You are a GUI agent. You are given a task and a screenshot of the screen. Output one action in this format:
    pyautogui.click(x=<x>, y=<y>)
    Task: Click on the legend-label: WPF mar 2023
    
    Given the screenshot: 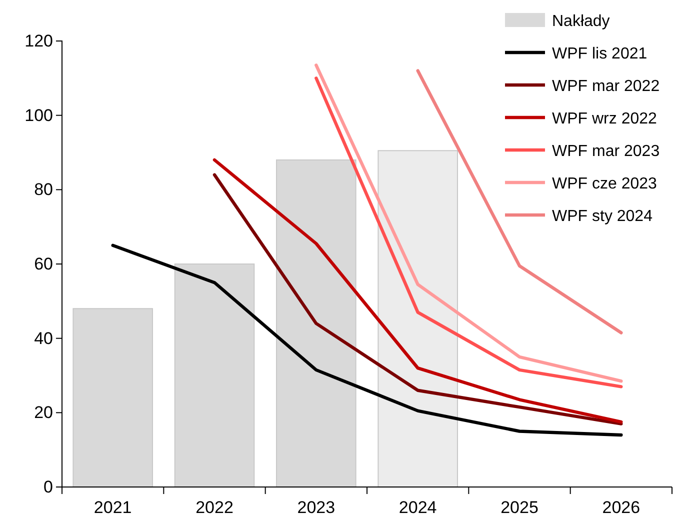 What is the action you would take?
    pyautogui.click(x=606, y=151)
    